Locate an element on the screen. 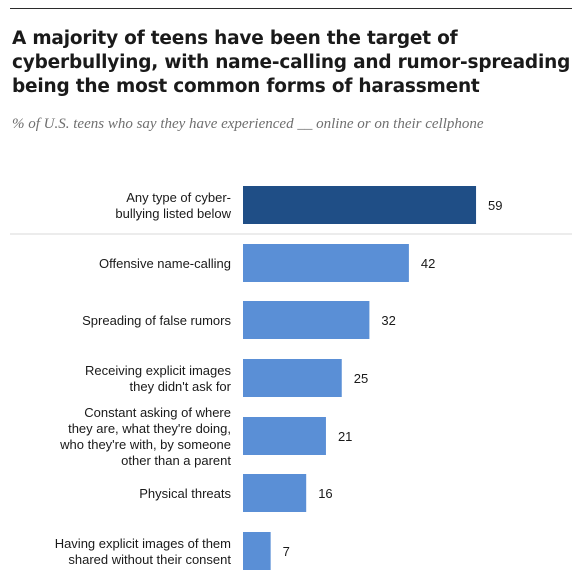  category-label-line: Any type of cyber- is located at coordinates (178, 197).